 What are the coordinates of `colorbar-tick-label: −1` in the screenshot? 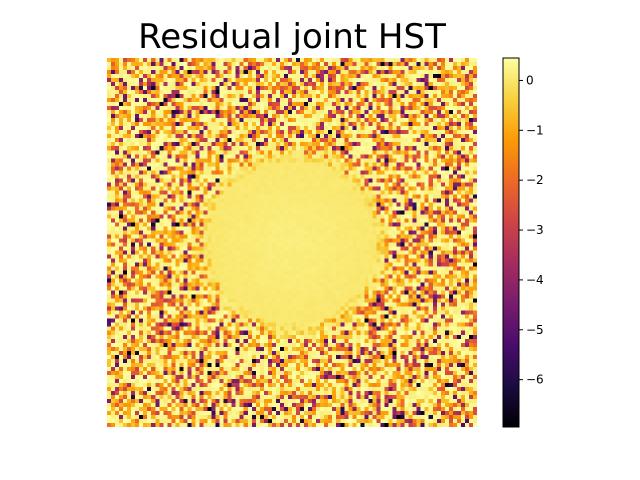 It's located at (535, 130).